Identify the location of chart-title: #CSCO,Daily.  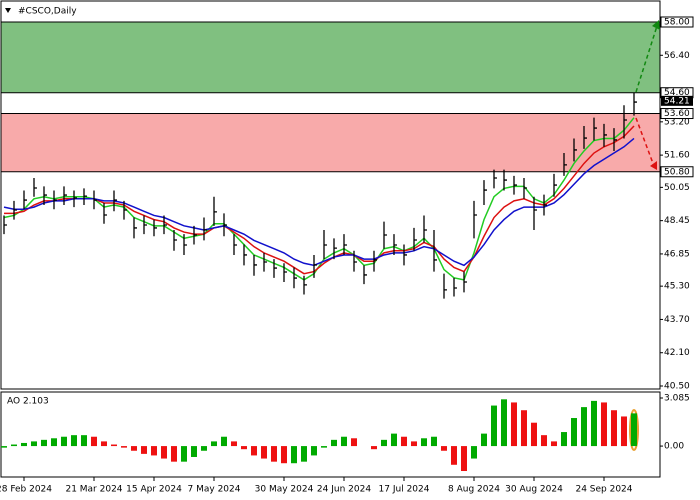
(47, 12).